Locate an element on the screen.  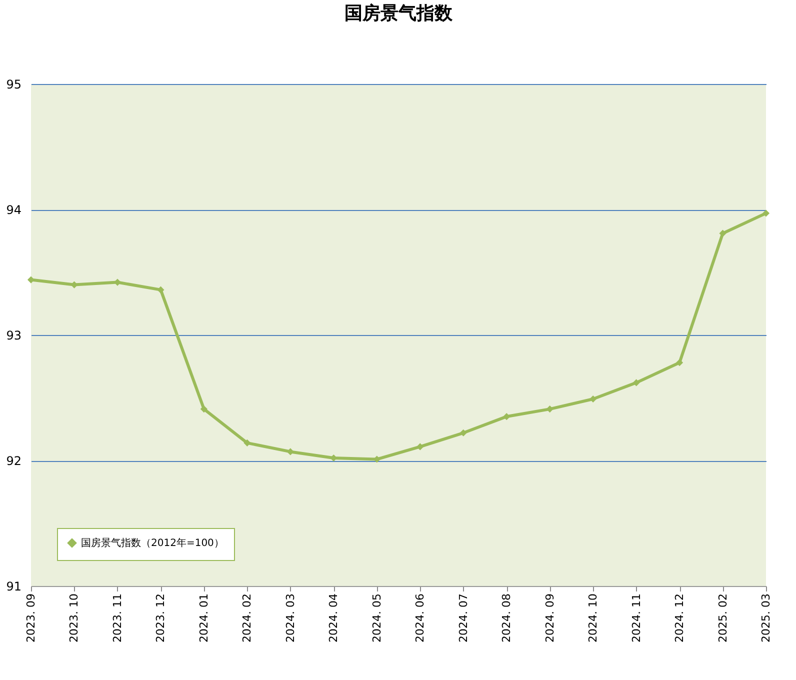
x-tick-label: 2024. 04 is located at coordinates (333, 618).